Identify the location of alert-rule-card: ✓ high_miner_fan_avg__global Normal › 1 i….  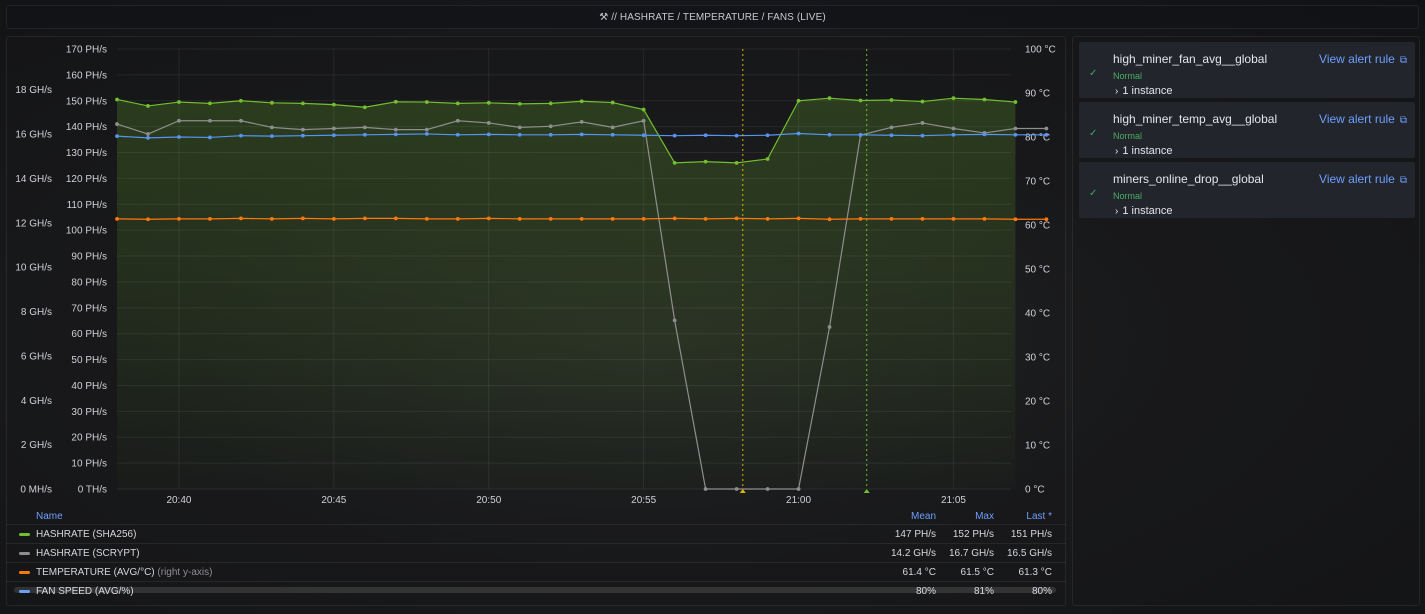
(1247, 70).